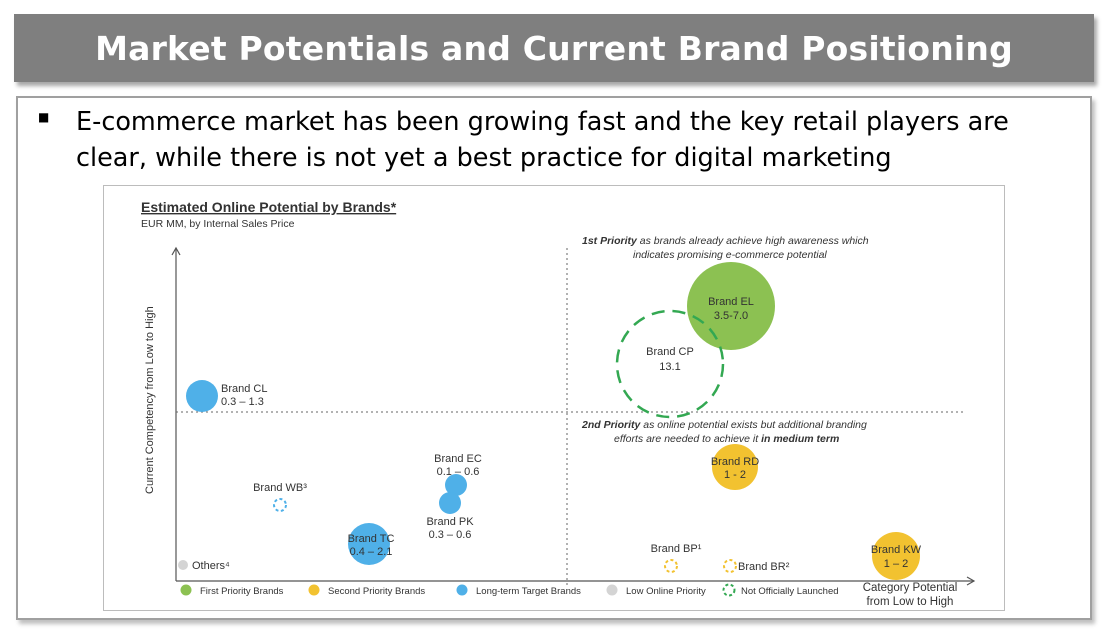 This screenshot has width=1114, height=638. Describe the element at coordinates (910, 602) in the screenshot. I see `x-axis-label-line2: from Low to High` at that location.